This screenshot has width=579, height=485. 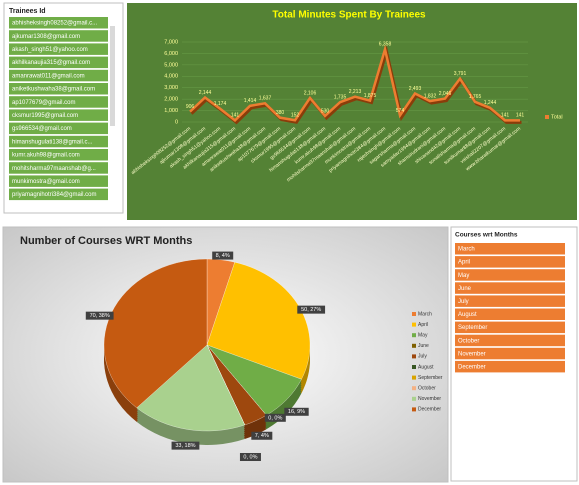 I want to click on data-label: 2,493, so click(x=415, y=89).